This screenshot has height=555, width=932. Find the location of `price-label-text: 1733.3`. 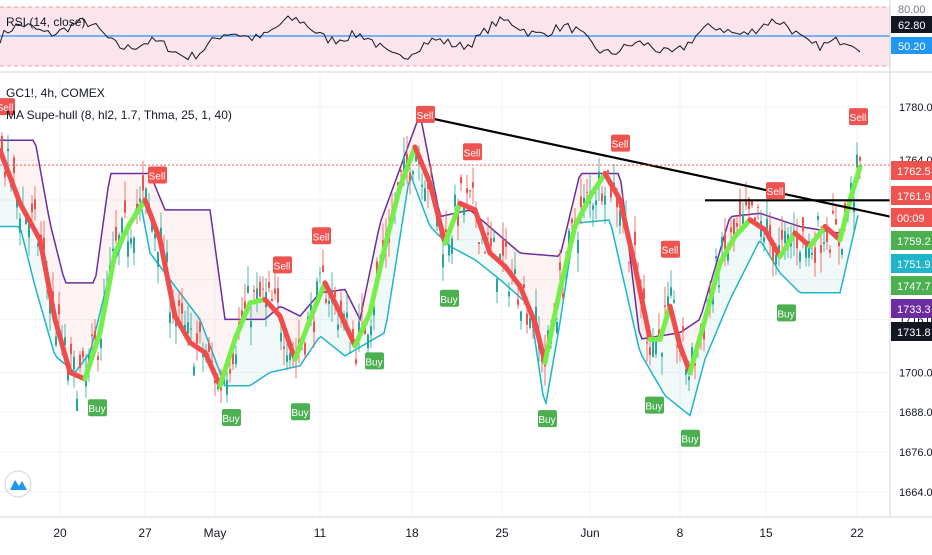

price-label-text: 1733.3 is located at coordinates (914, 310).